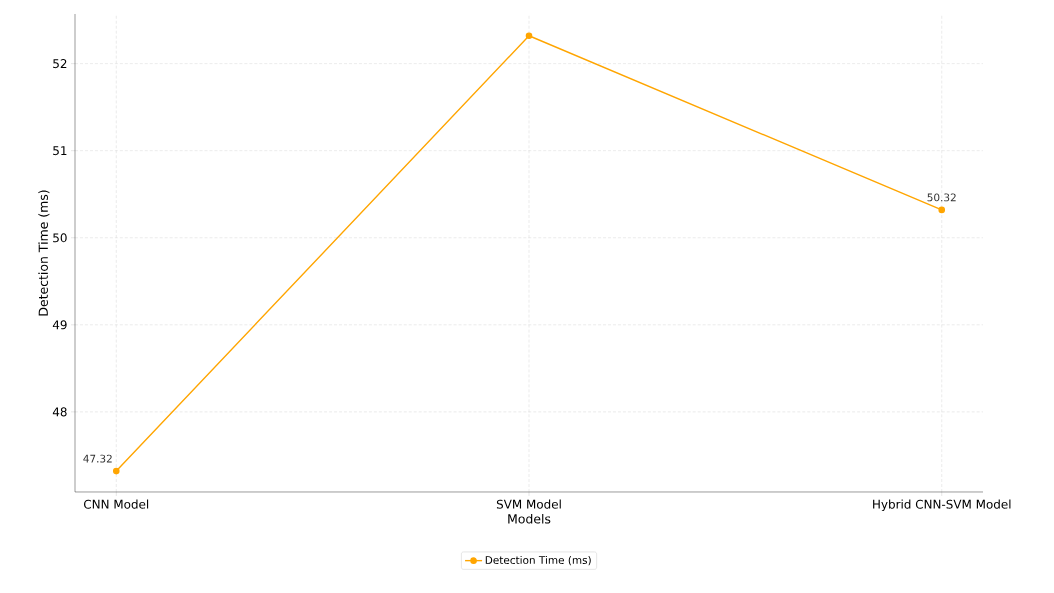 The image size is (1054, 593). What do you see at coordinates (529, 518) in the screenshot?
I see `x-axis-title: Models` at bounding box center [529, 518].